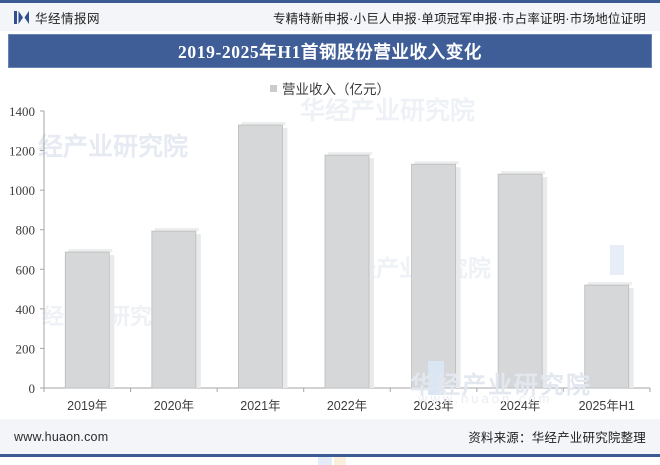  What do you see at coordinates (68, 18) in the screenshot?
I see `brand-name: 华经情报网` at bounding box center [68, 18].